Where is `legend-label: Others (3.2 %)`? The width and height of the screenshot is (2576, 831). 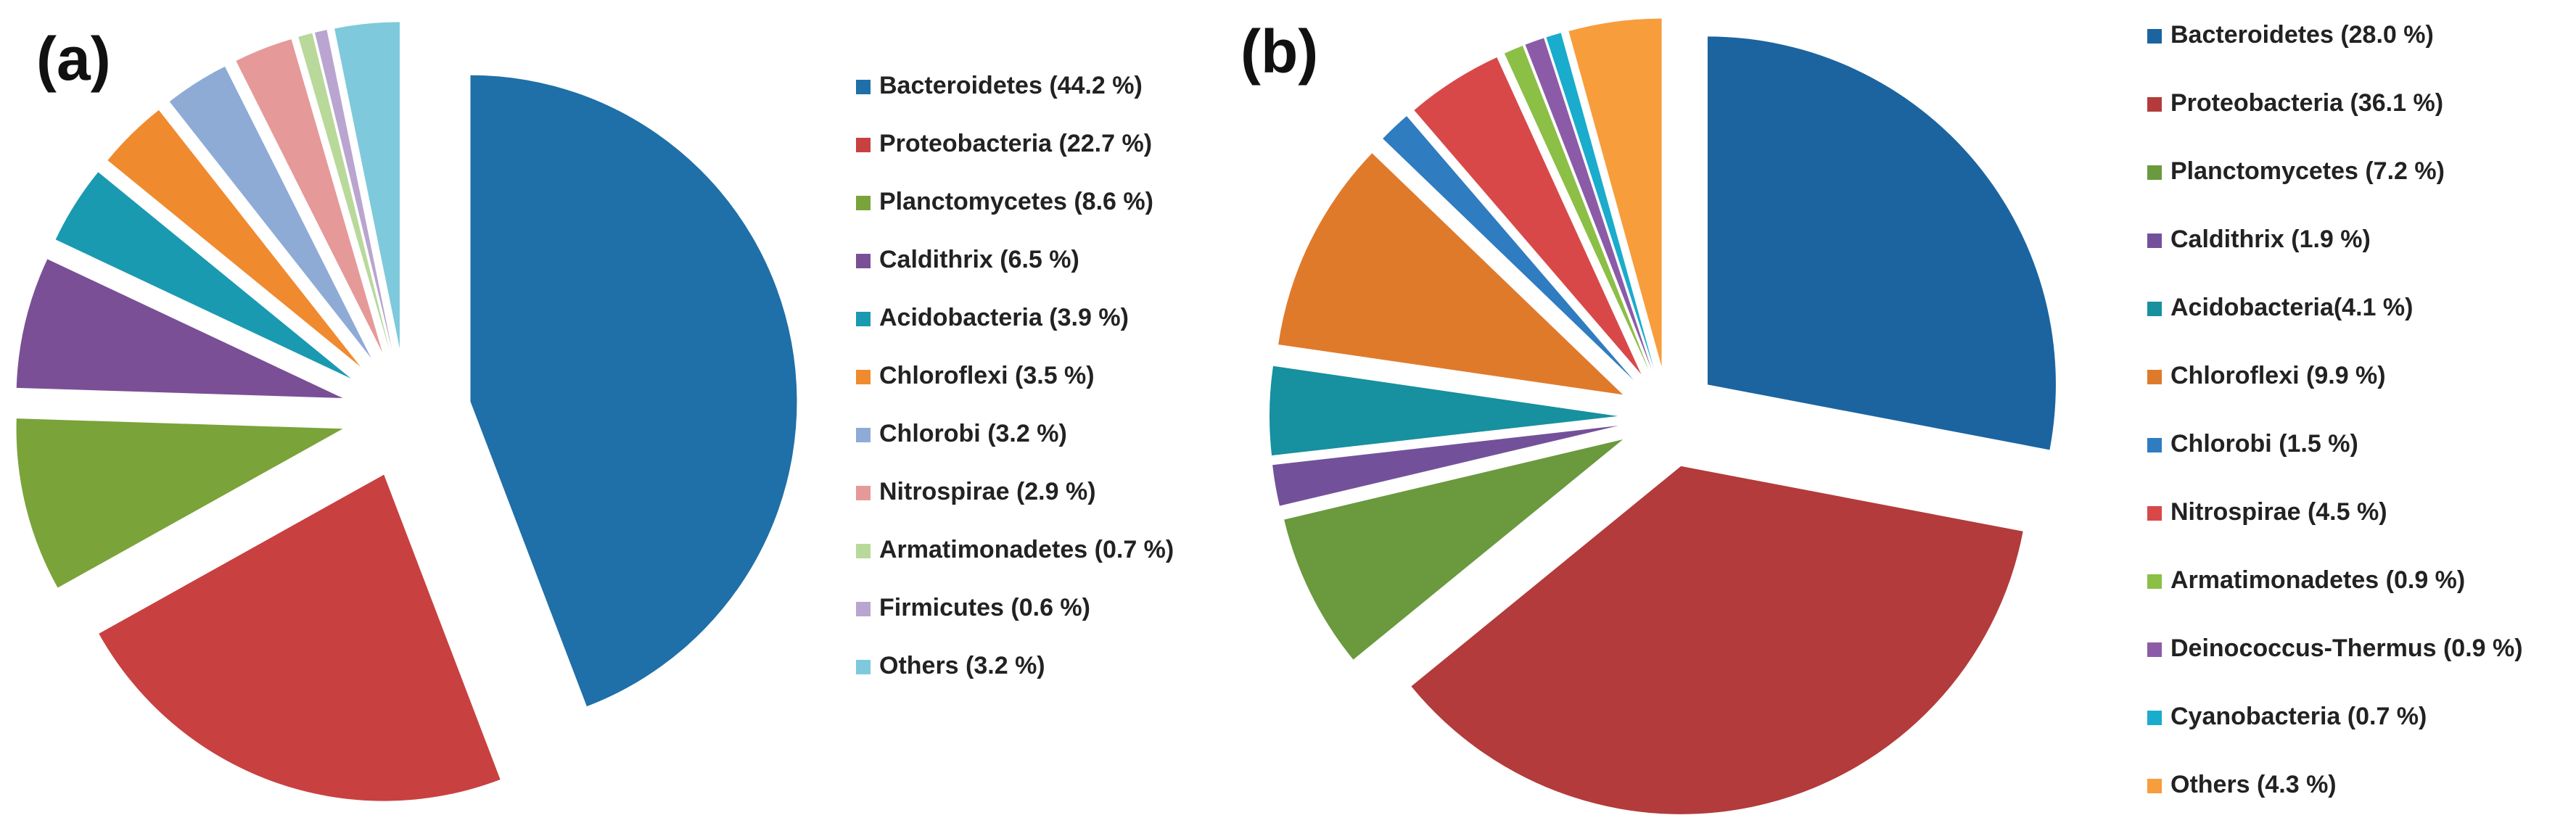
legend-label: Others (3.2 %) is located at coordinates (962, 665).